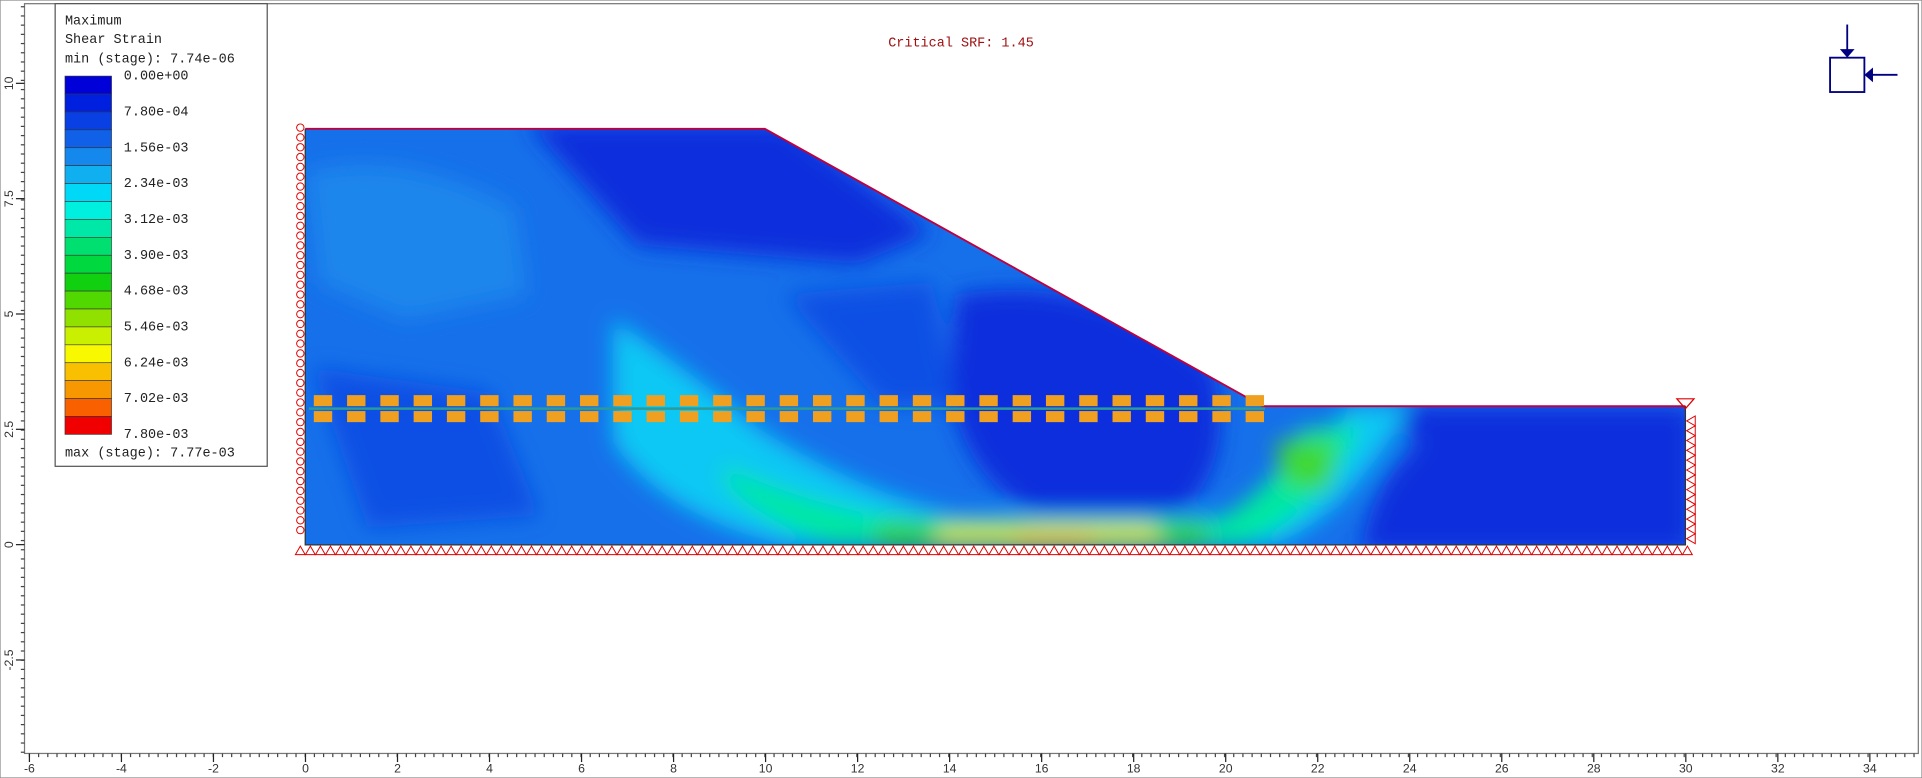  What do you see at coordinates (9, 313) in the screenshot?
I see `y-tick-label: 5` at bounding box center [9, 313].